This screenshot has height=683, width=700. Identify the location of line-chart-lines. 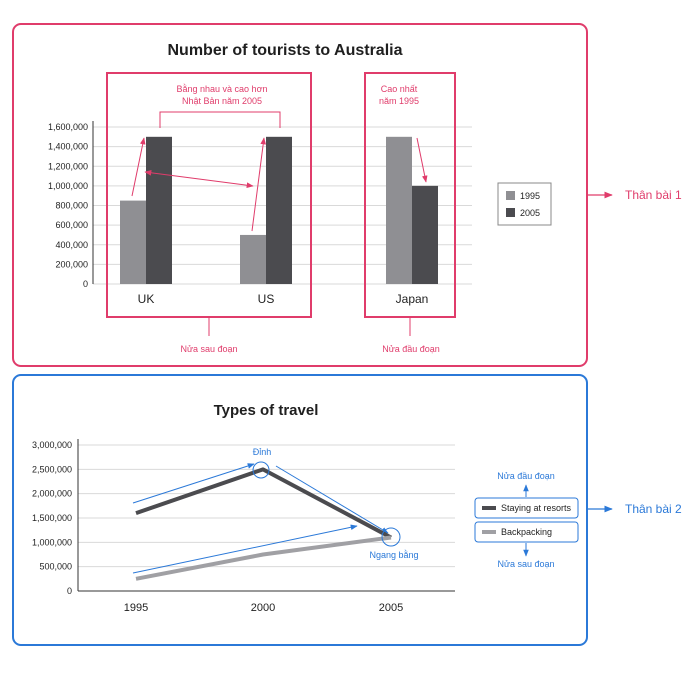
(263, 524).